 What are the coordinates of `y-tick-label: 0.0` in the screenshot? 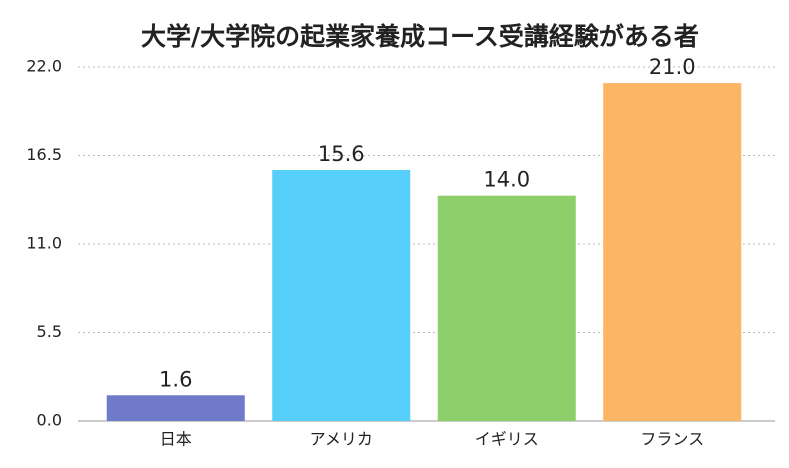 It's located at (49, 420).